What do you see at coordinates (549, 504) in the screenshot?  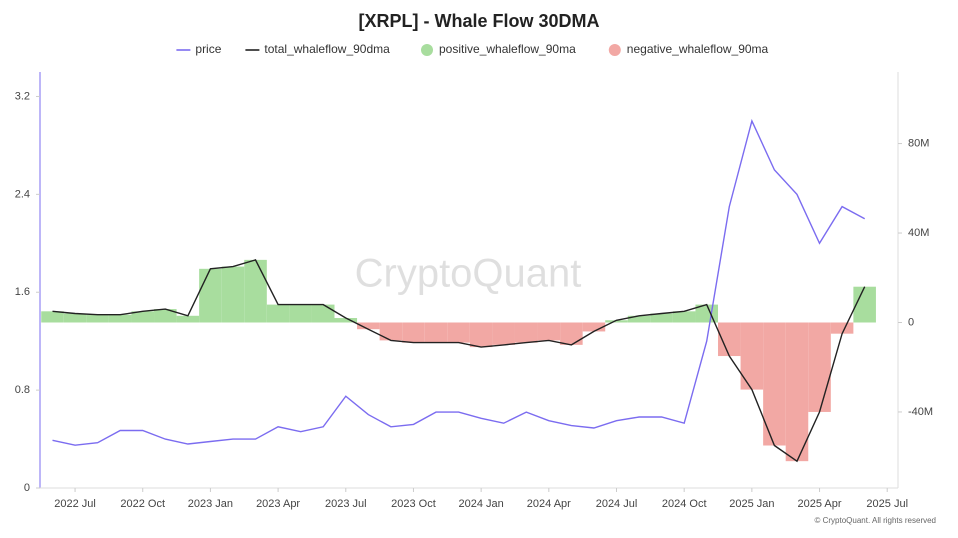 I see `x-tick-label: 2024 Apr` at bounding box center [549, 504].